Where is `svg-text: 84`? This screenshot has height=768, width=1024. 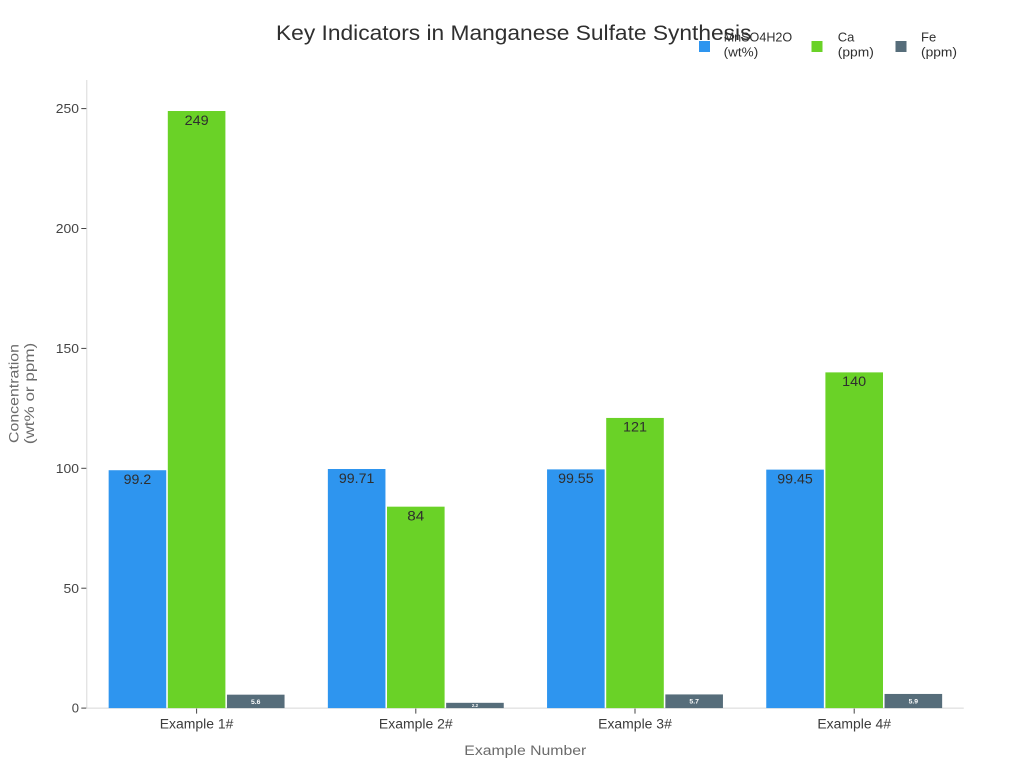
svg-text: 84 is located at coordinates (416, 516).